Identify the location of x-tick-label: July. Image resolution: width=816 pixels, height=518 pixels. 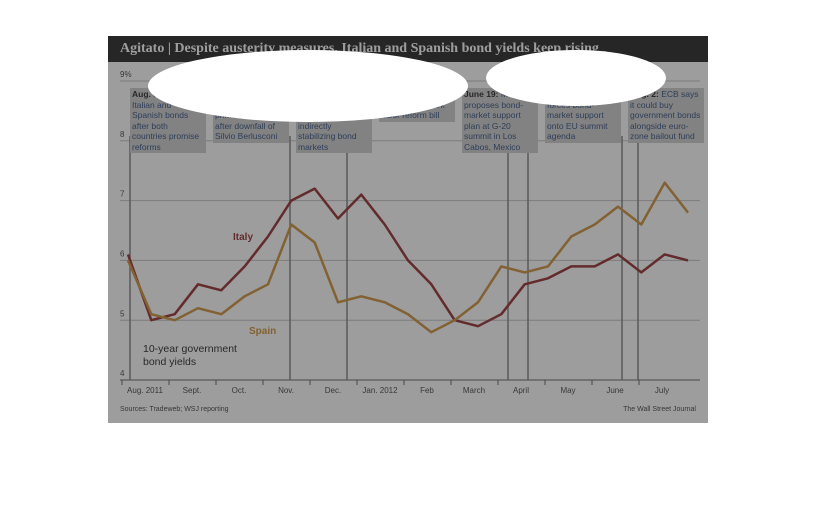
(662, 390).